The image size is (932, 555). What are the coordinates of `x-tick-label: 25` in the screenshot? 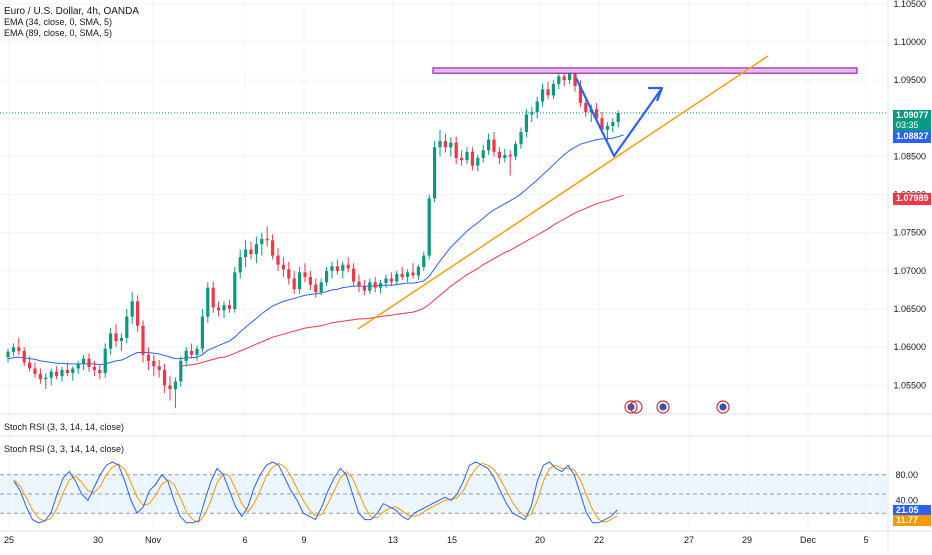 It's located at (9, 540).